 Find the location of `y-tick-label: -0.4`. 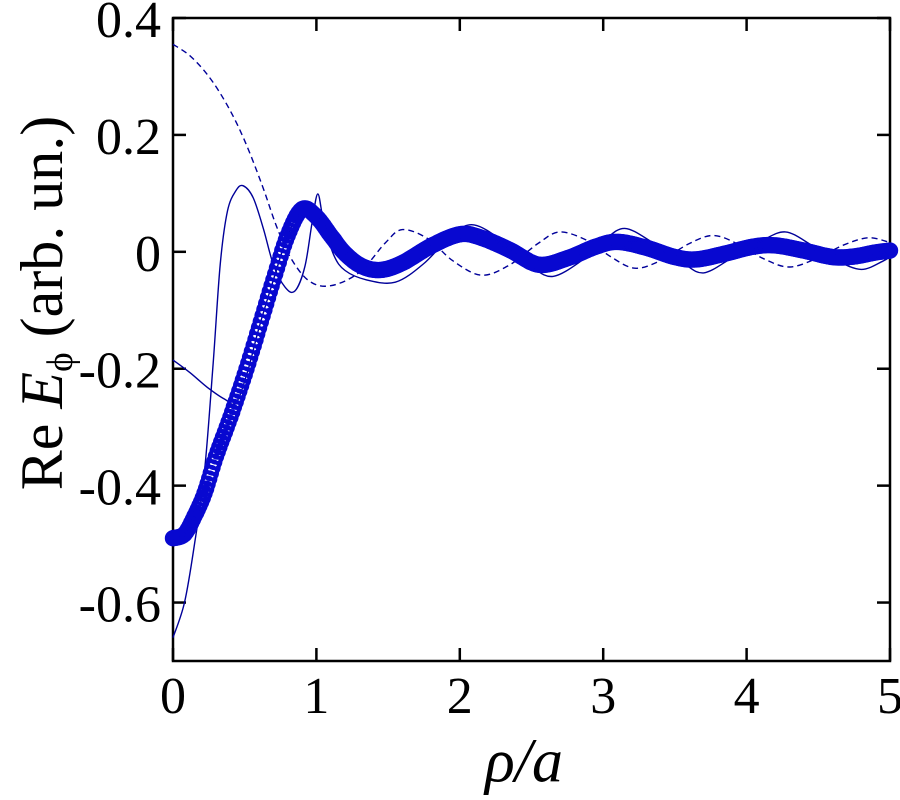

y-tick-label: -0.4 is located at coordinates (120, 488).